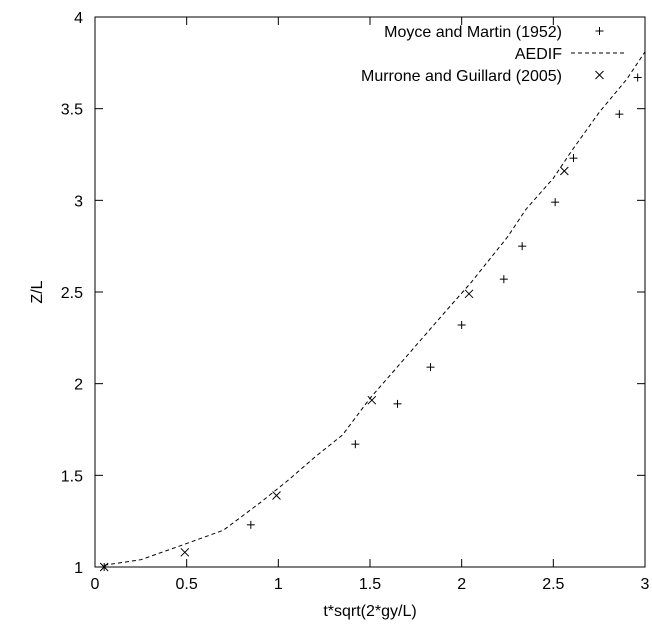 The width and height of the screenshot is (652, 625). I want to click on legend-label: Moyce and Martin (1952), so click(473, 32).